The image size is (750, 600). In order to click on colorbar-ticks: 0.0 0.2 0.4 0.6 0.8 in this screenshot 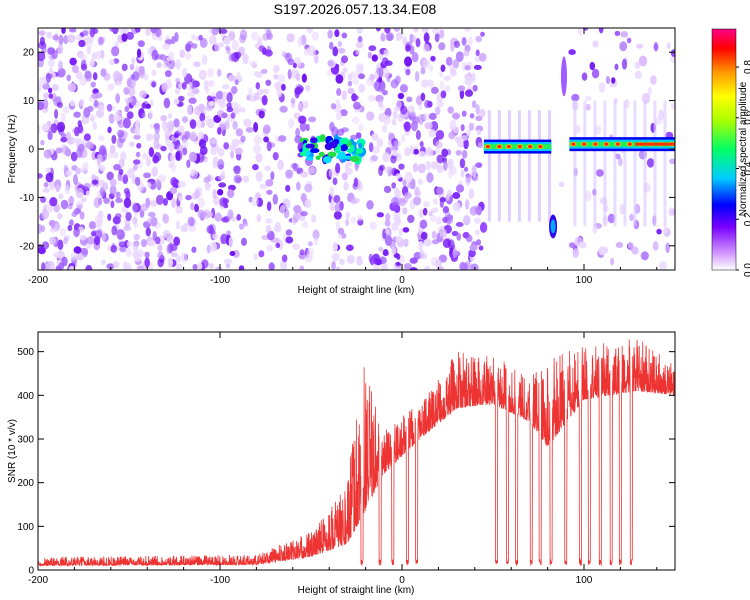, I will do `click(730, 152)`.